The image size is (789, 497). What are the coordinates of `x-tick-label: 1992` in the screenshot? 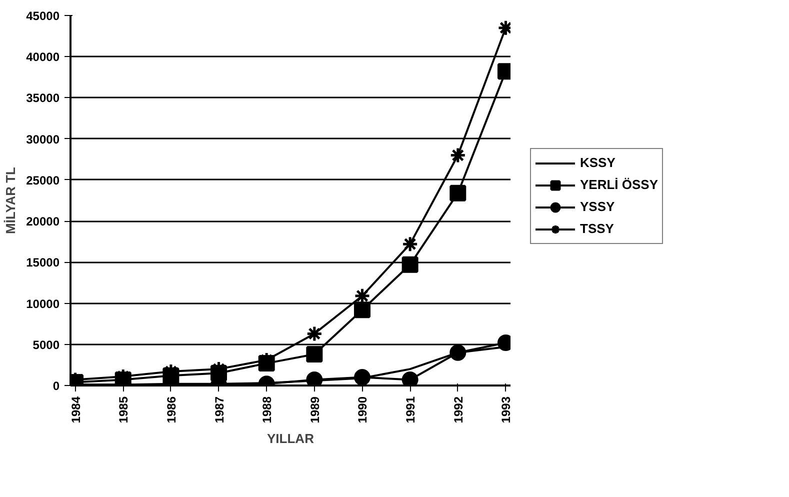 It's located at (458, 410).